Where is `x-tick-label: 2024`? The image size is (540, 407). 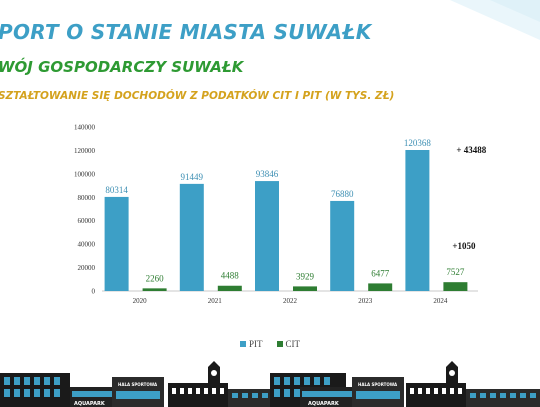
x-tick-label: 2024 is located at coordinates (440, 301).